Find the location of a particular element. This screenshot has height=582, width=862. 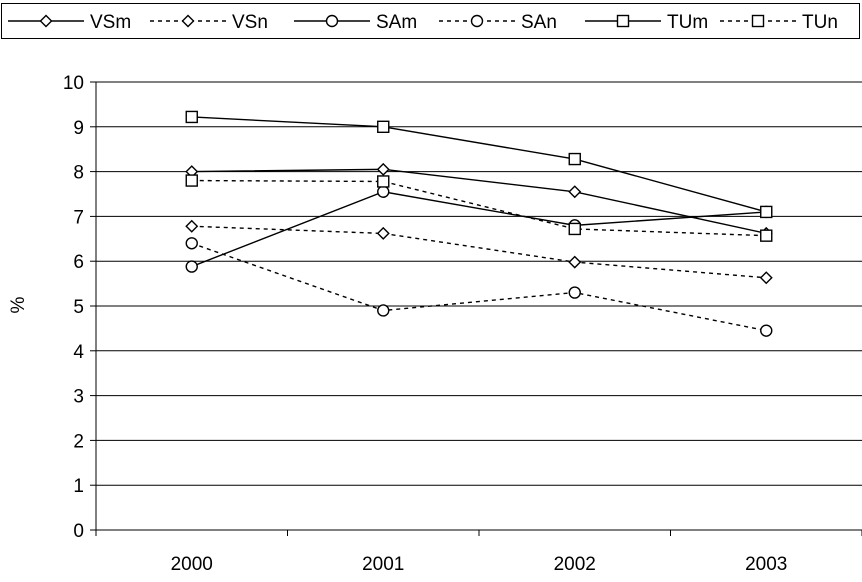

x-tick-label: 2001 is located at coordinates (383, 564).